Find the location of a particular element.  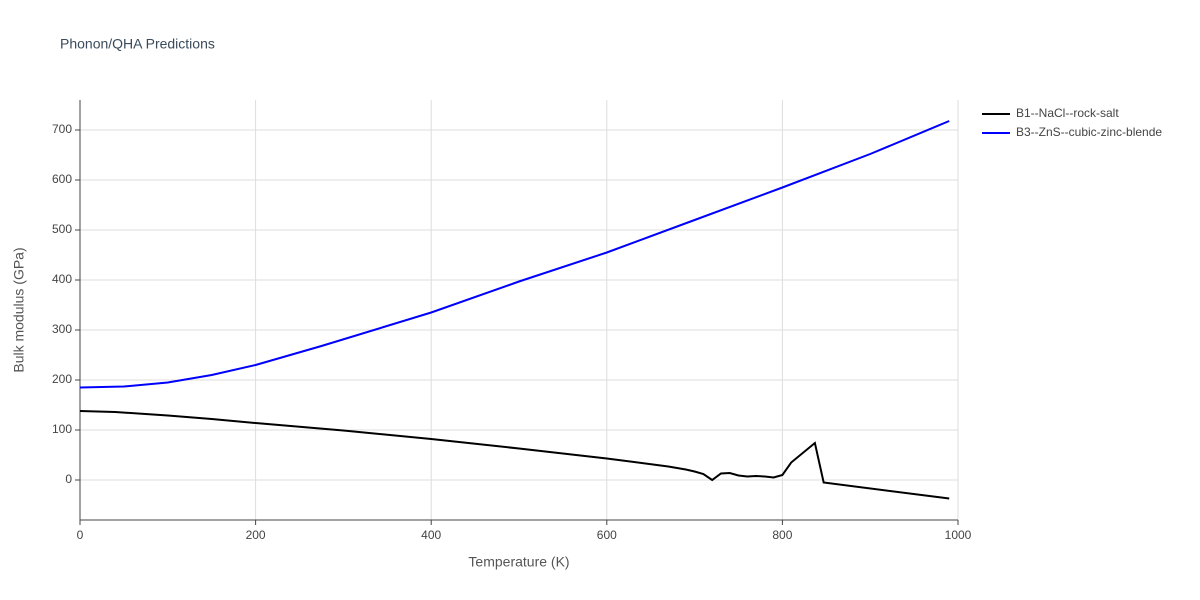

x-tick-label: 400 is located at coordinates (431, 535).